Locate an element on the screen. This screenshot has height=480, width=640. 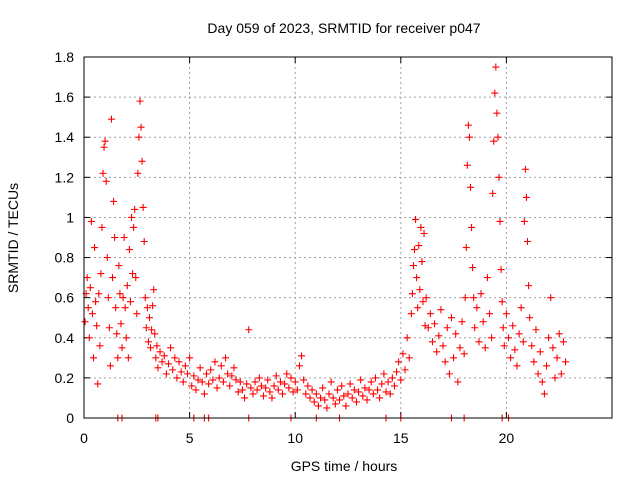
y-tick-label: 0.2 is located at coordinates (65, 378).